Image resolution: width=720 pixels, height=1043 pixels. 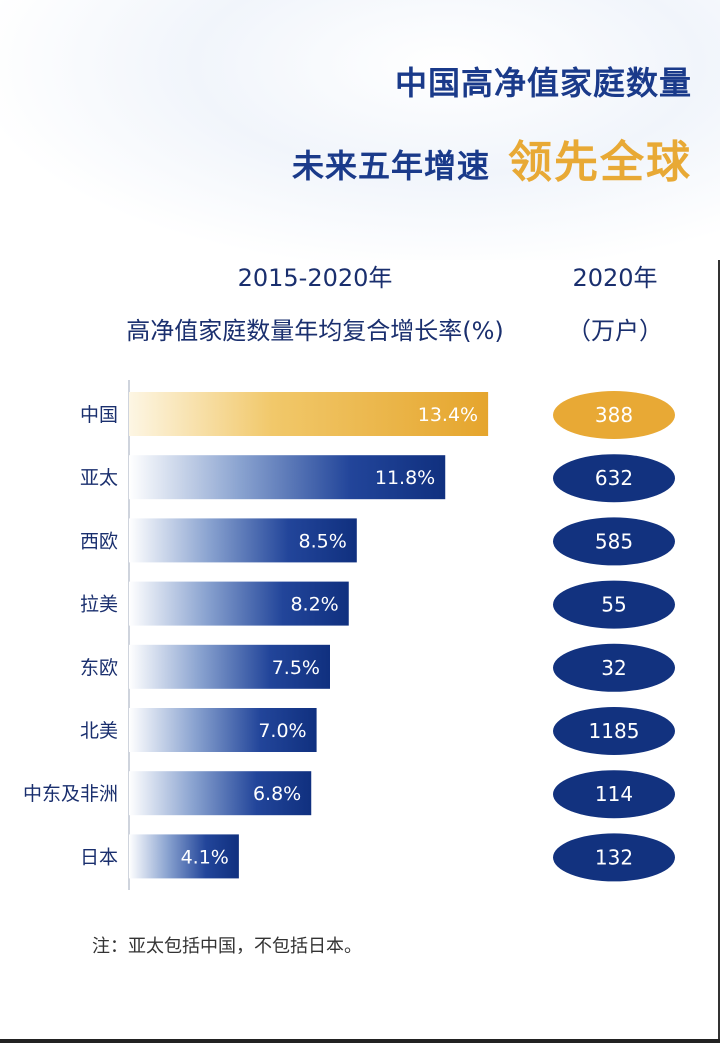 I want to click on households-value: 1185, so click(x=614, y=731).